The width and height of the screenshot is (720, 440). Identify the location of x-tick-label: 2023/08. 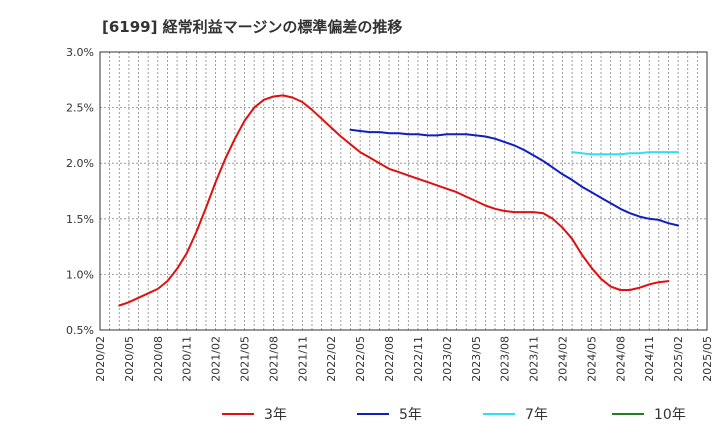
(505, 359).